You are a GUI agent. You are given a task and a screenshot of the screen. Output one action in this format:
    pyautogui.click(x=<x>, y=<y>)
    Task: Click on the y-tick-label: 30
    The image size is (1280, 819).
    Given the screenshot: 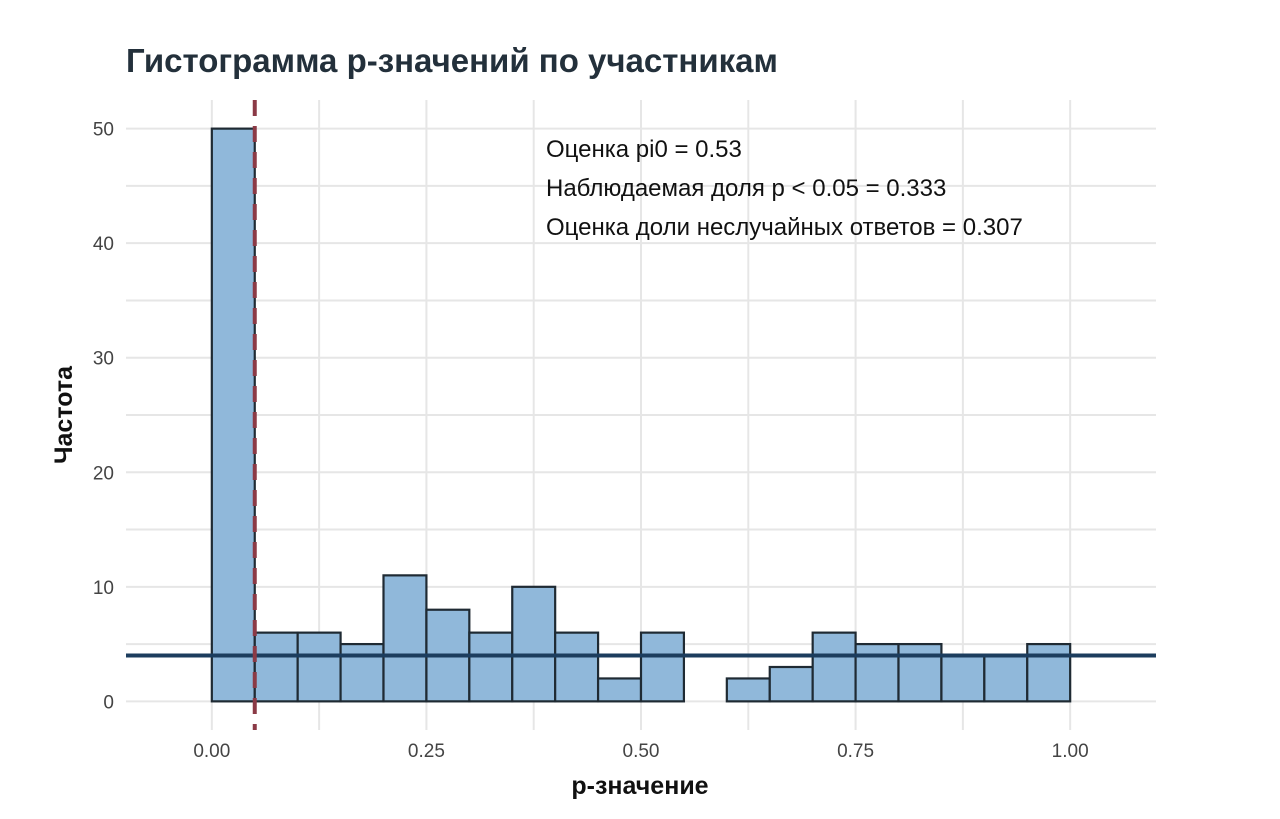 What is the action you would take?
    pyautogui.click(x=103, y=359)
    